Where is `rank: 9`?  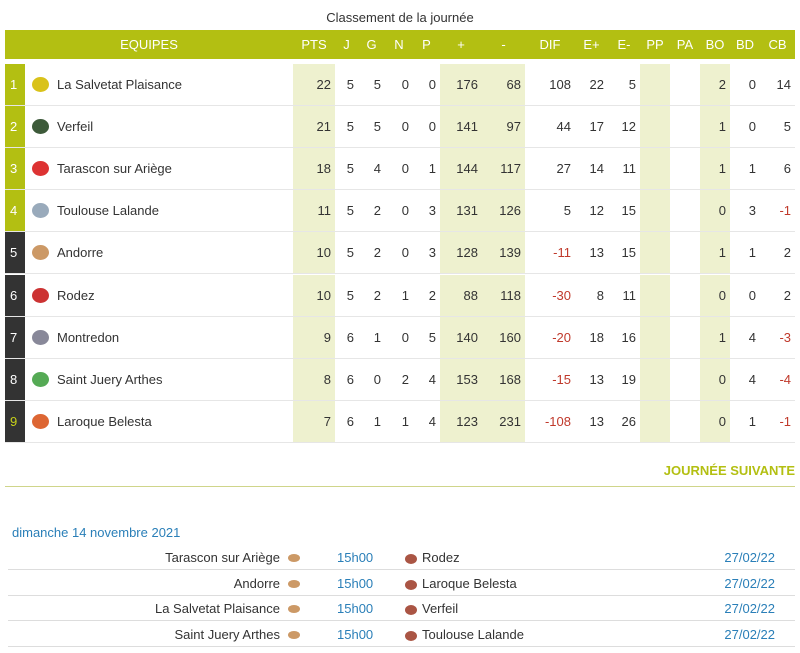 rank: 9 is located at coordinates (15, 421).